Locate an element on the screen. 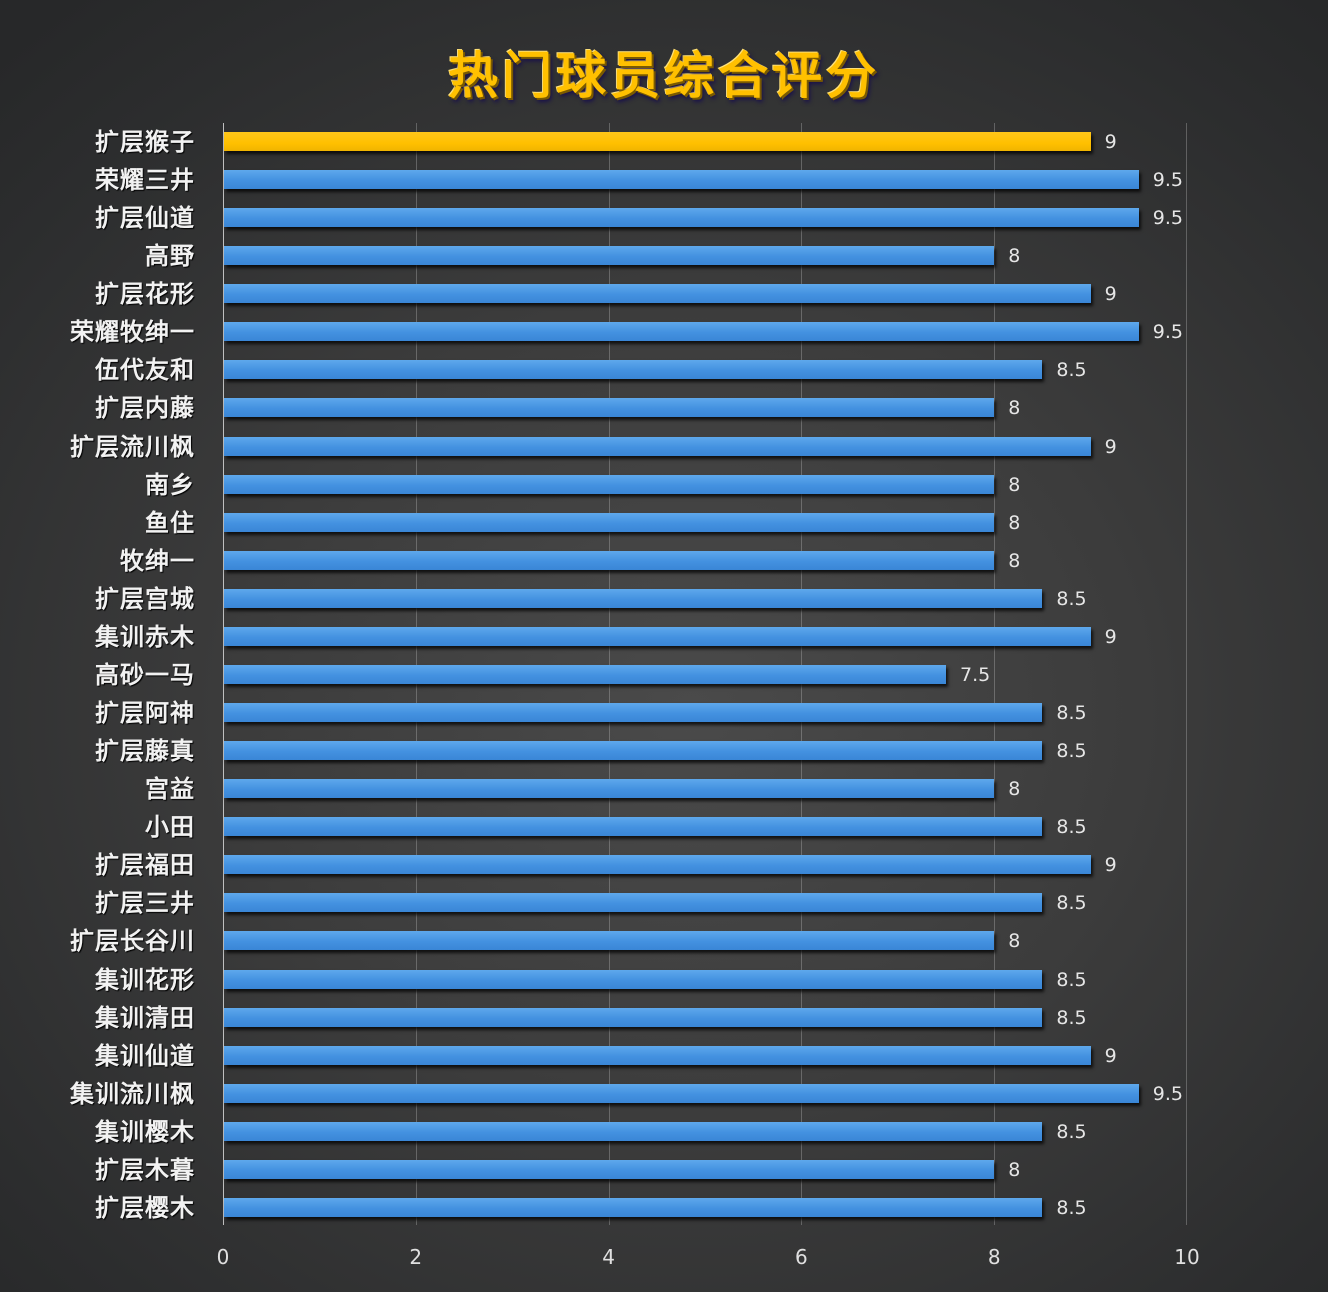 Image resolution: width=1328 pixels, height=1292 pixels. bar-row: 集训清田 8.5 is located at coordinates (641, 1018).